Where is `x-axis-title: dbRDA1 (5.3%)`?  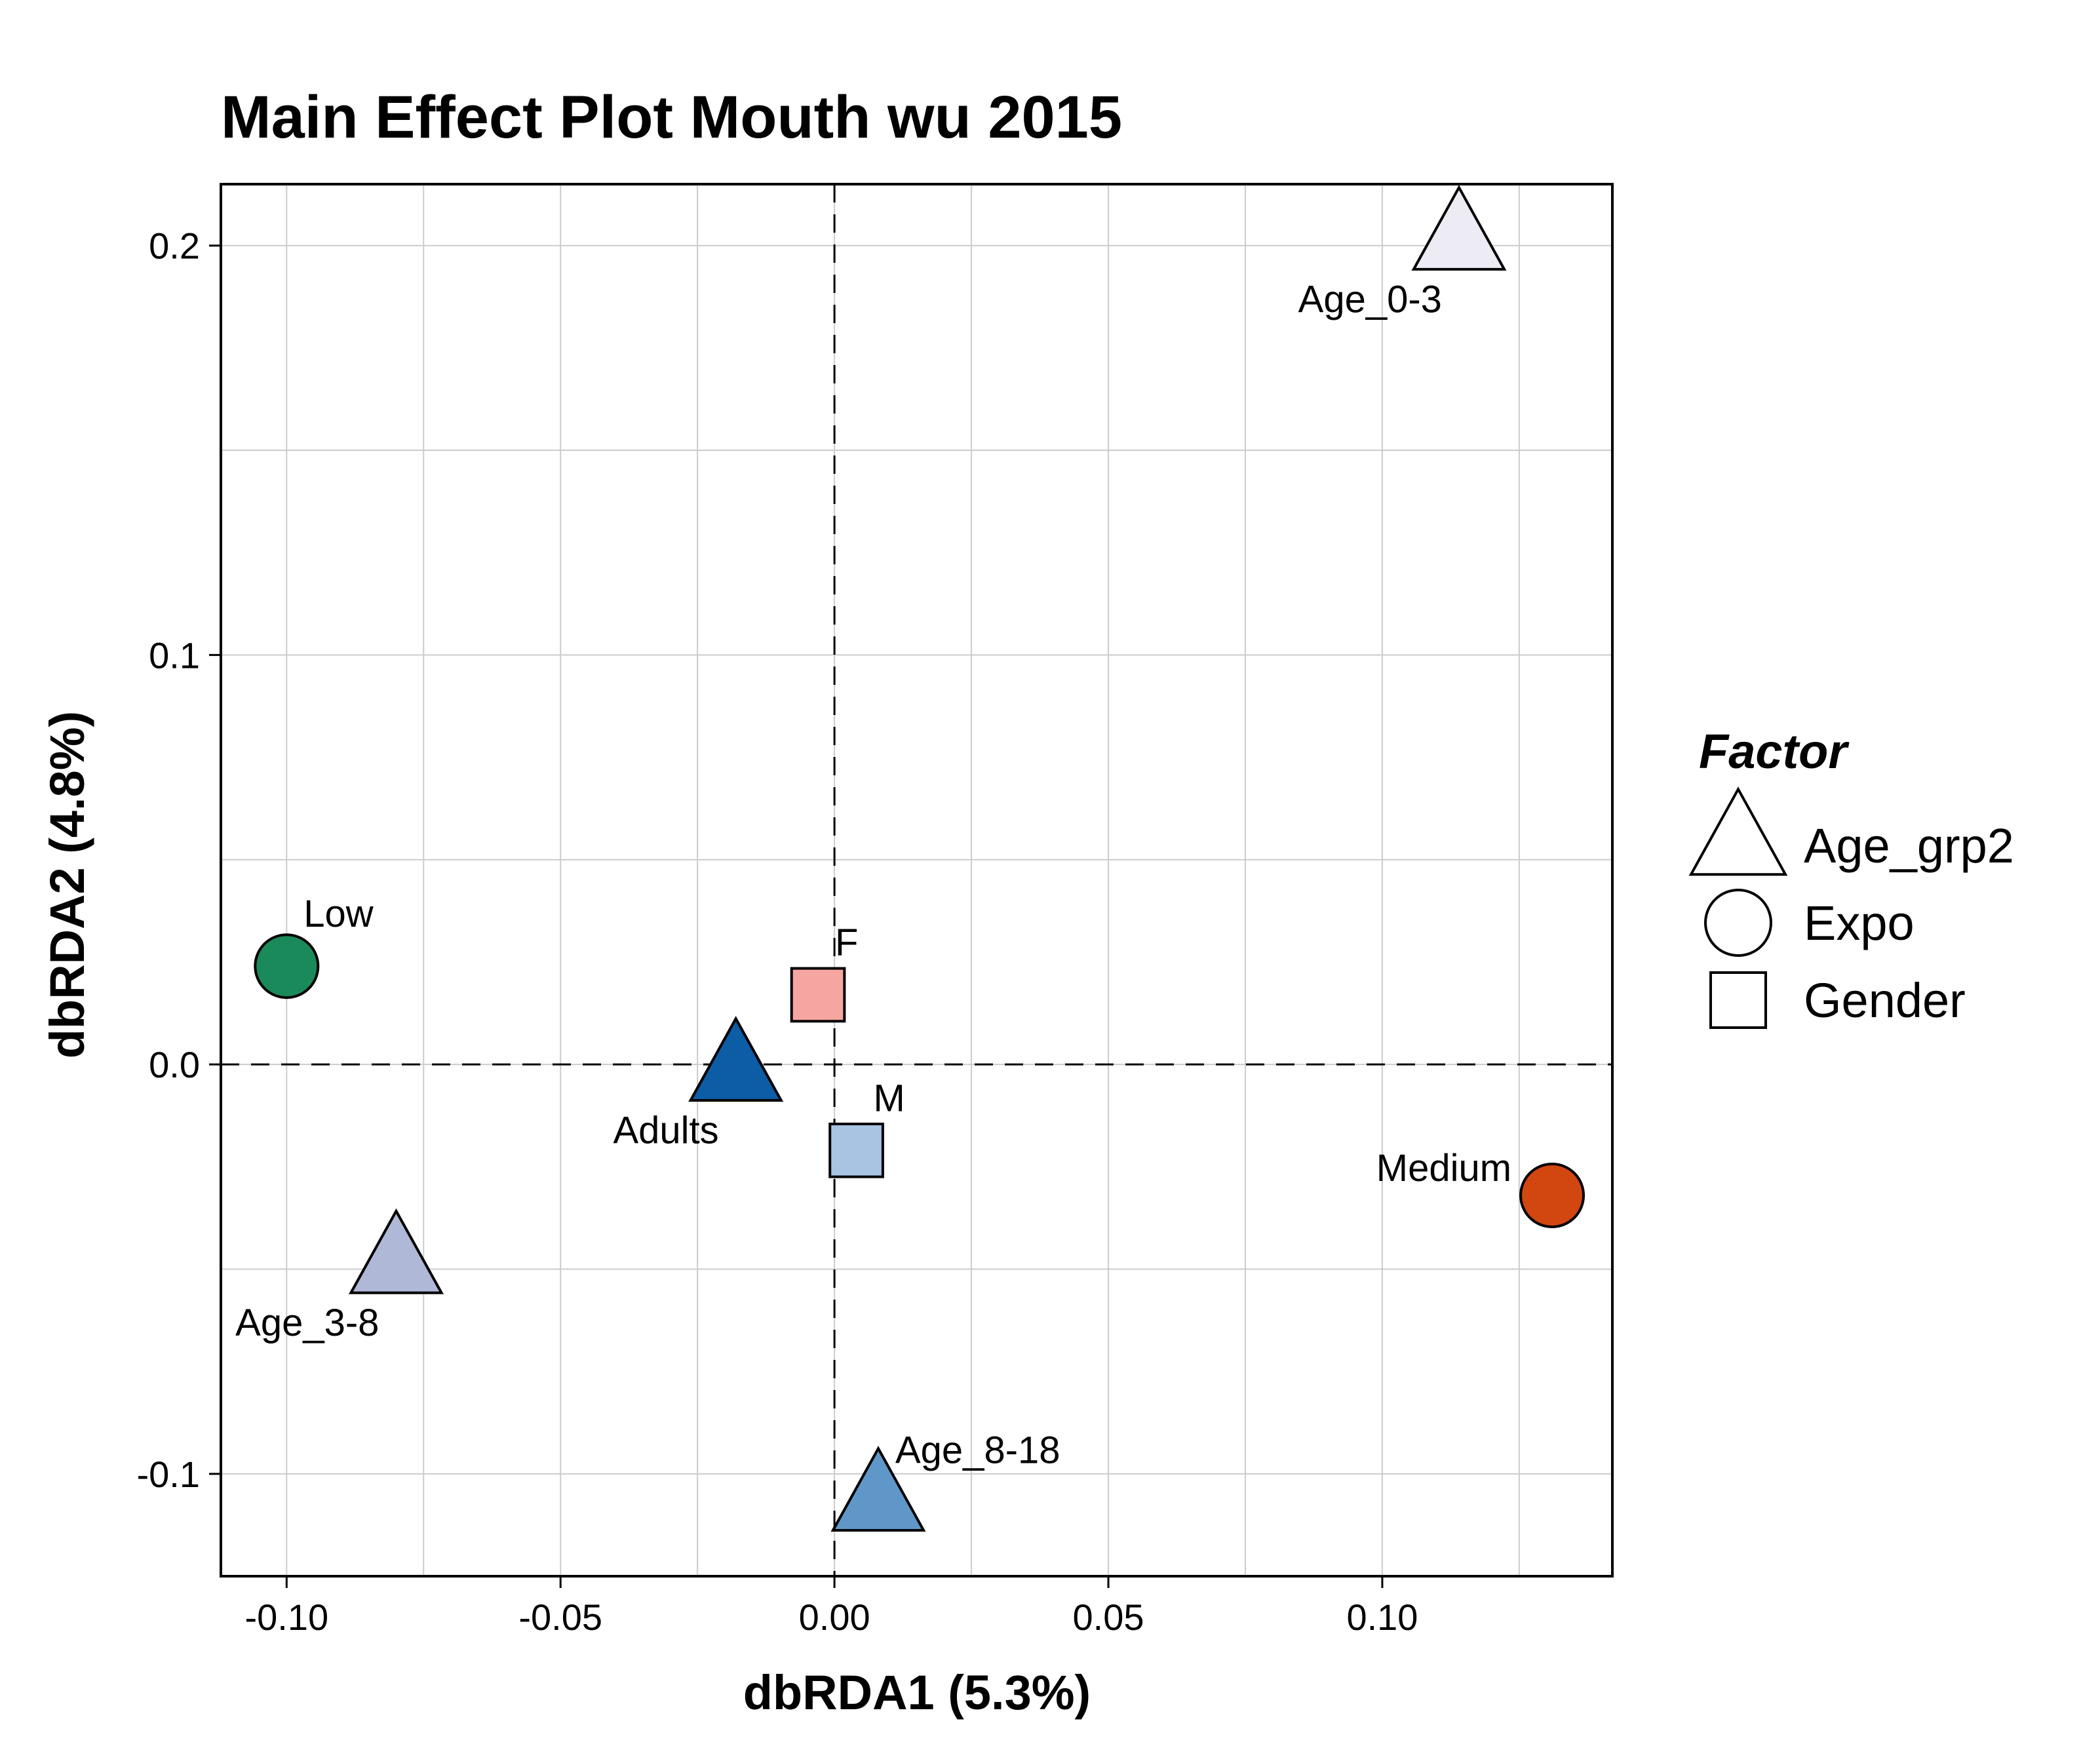 x-axis-title: dbRDA1 (5.3%) is located at coordinates (917, 1692).